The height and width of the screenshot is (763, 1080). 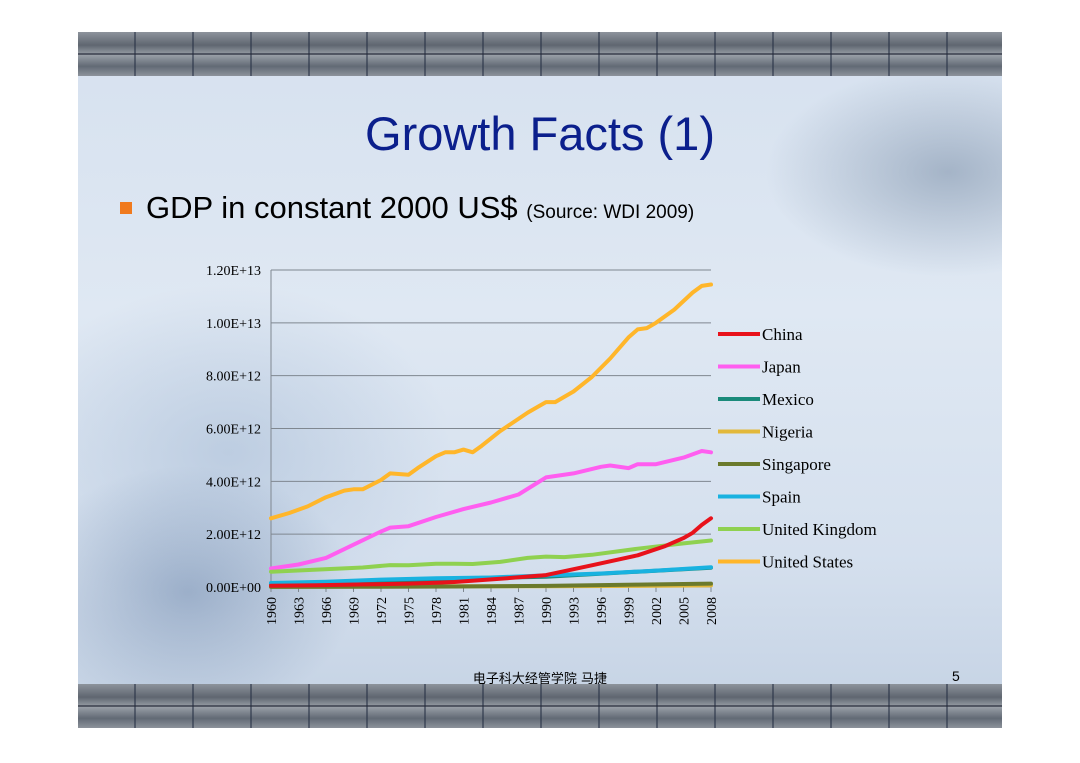 What do you see at coordinates (327, 611) in the screenshot?
I see `x-tick-label: 1966` at bounding box center [327, 611].